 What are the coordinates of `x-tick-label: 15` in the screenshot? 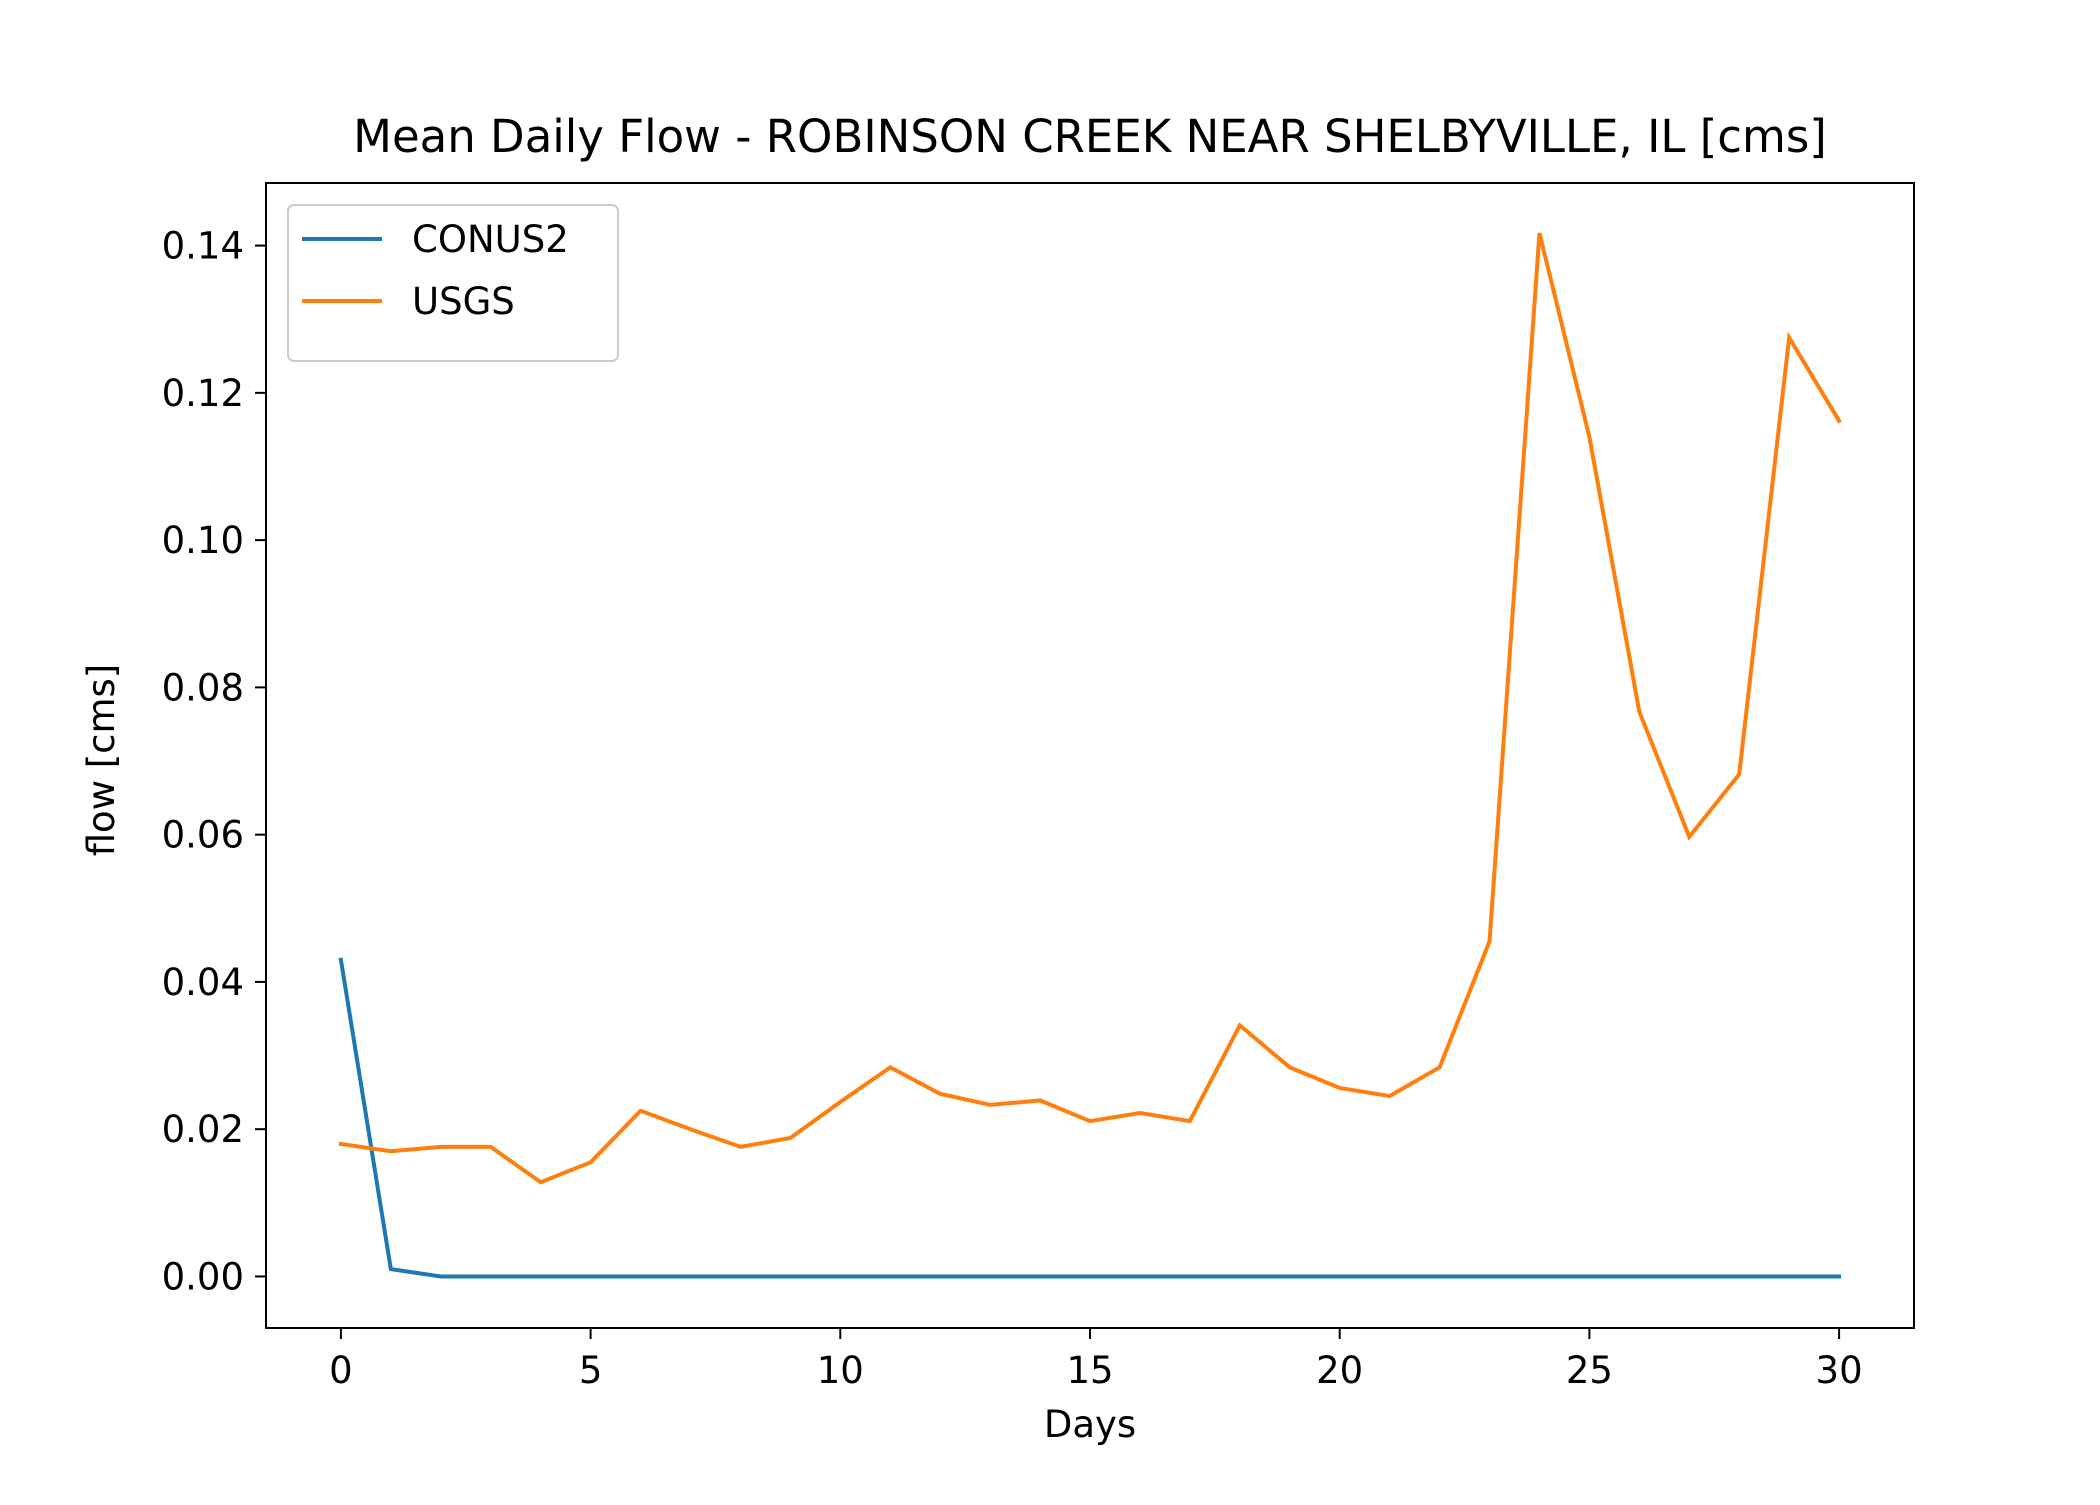 It's located at (1089, 1370).